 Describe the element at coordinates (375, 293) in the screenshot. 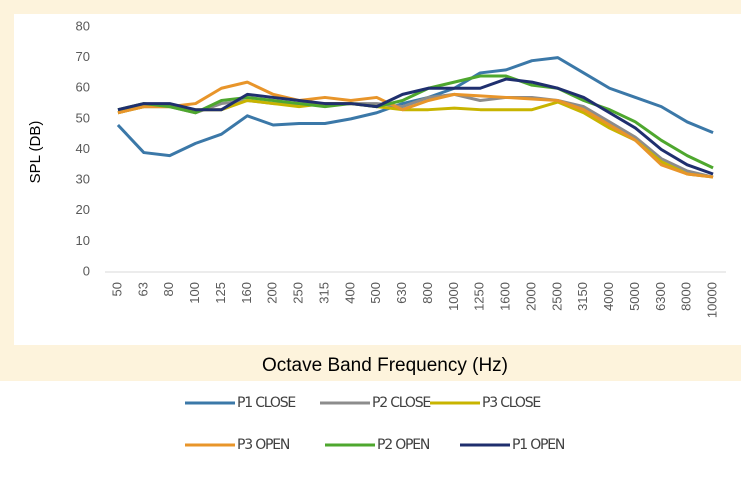

I see `x-tick-label: 500` at that location.